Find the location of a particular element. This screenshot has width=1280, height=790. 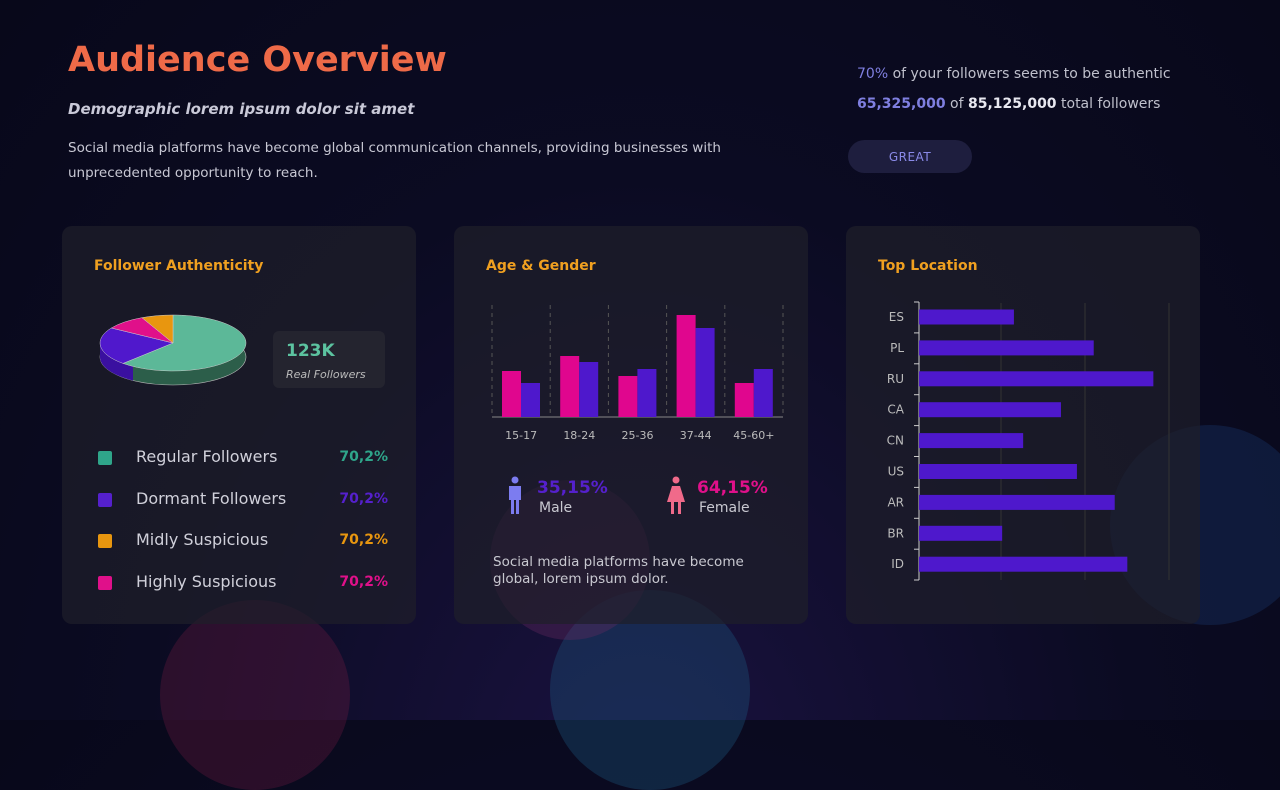

legend-item: Regular Followers 70,2% is located at coordinates (243, 457).